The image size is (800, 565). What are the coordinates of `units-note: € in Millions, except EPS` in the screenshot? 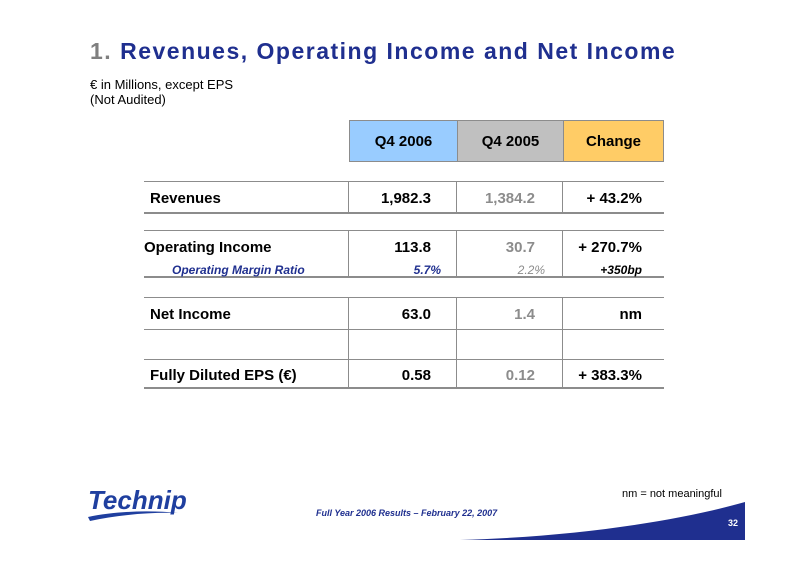 It's located at (162, 84).